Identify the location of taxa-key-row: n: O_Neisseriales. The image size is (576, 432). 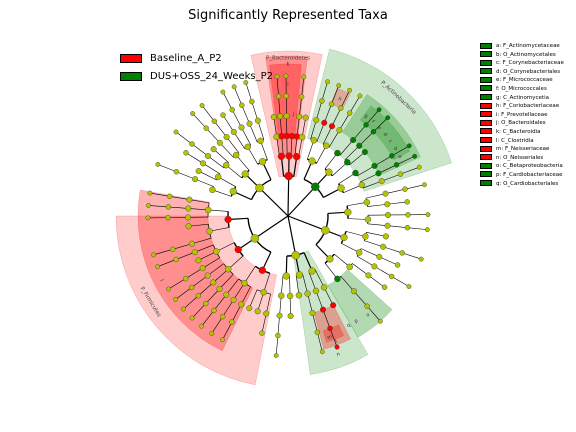
(522, 158).